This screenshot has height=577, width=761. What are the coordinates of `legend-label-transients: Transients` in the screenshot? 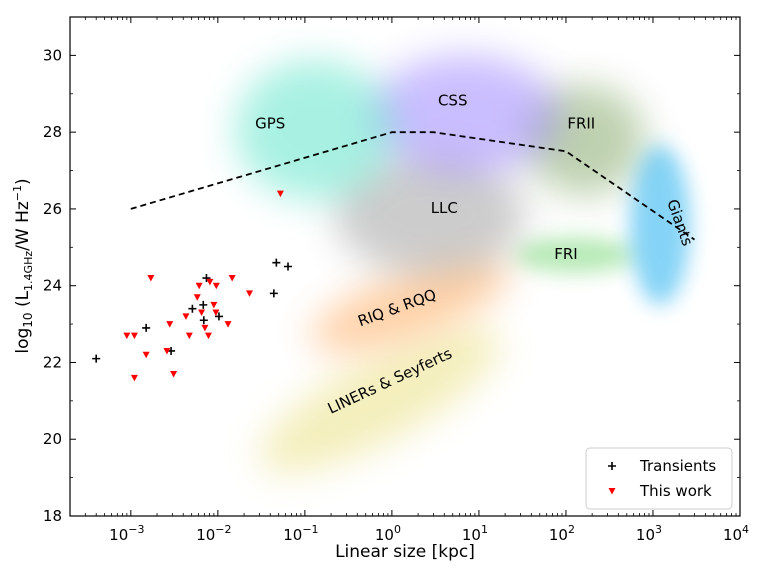 It's located at (677, 466).